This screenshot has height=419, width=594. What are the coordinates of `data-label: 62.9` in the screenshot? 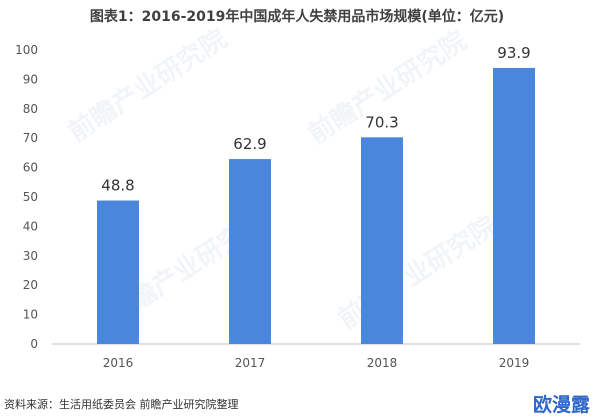 It's located at (249, 144).